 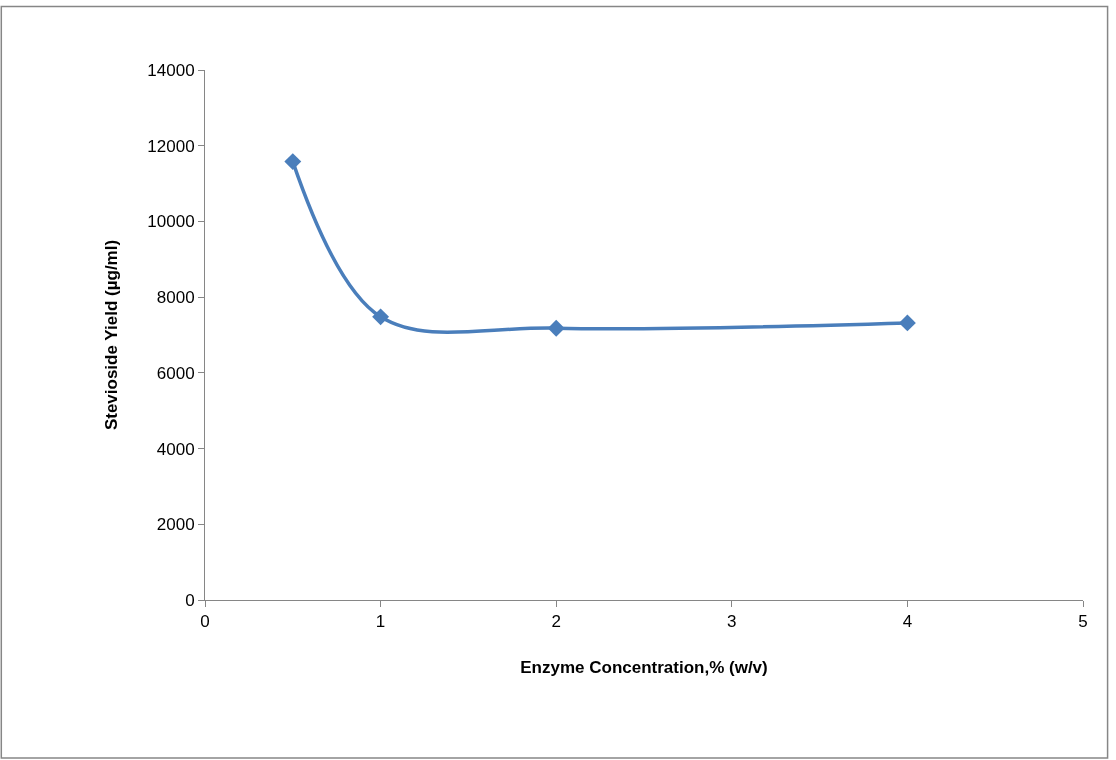 What do you see at coordinates (171, 70) in the screenshot?
I see `y-tick-label: 14000` at bounding box center [171, 70].